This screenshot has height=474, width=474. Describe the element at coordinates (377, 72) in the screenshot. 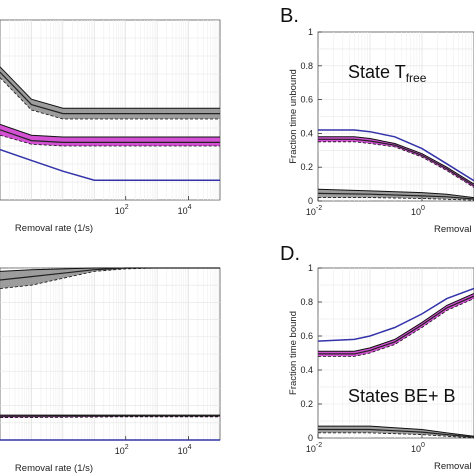

I see `state-annotation-main: State T` at that location.